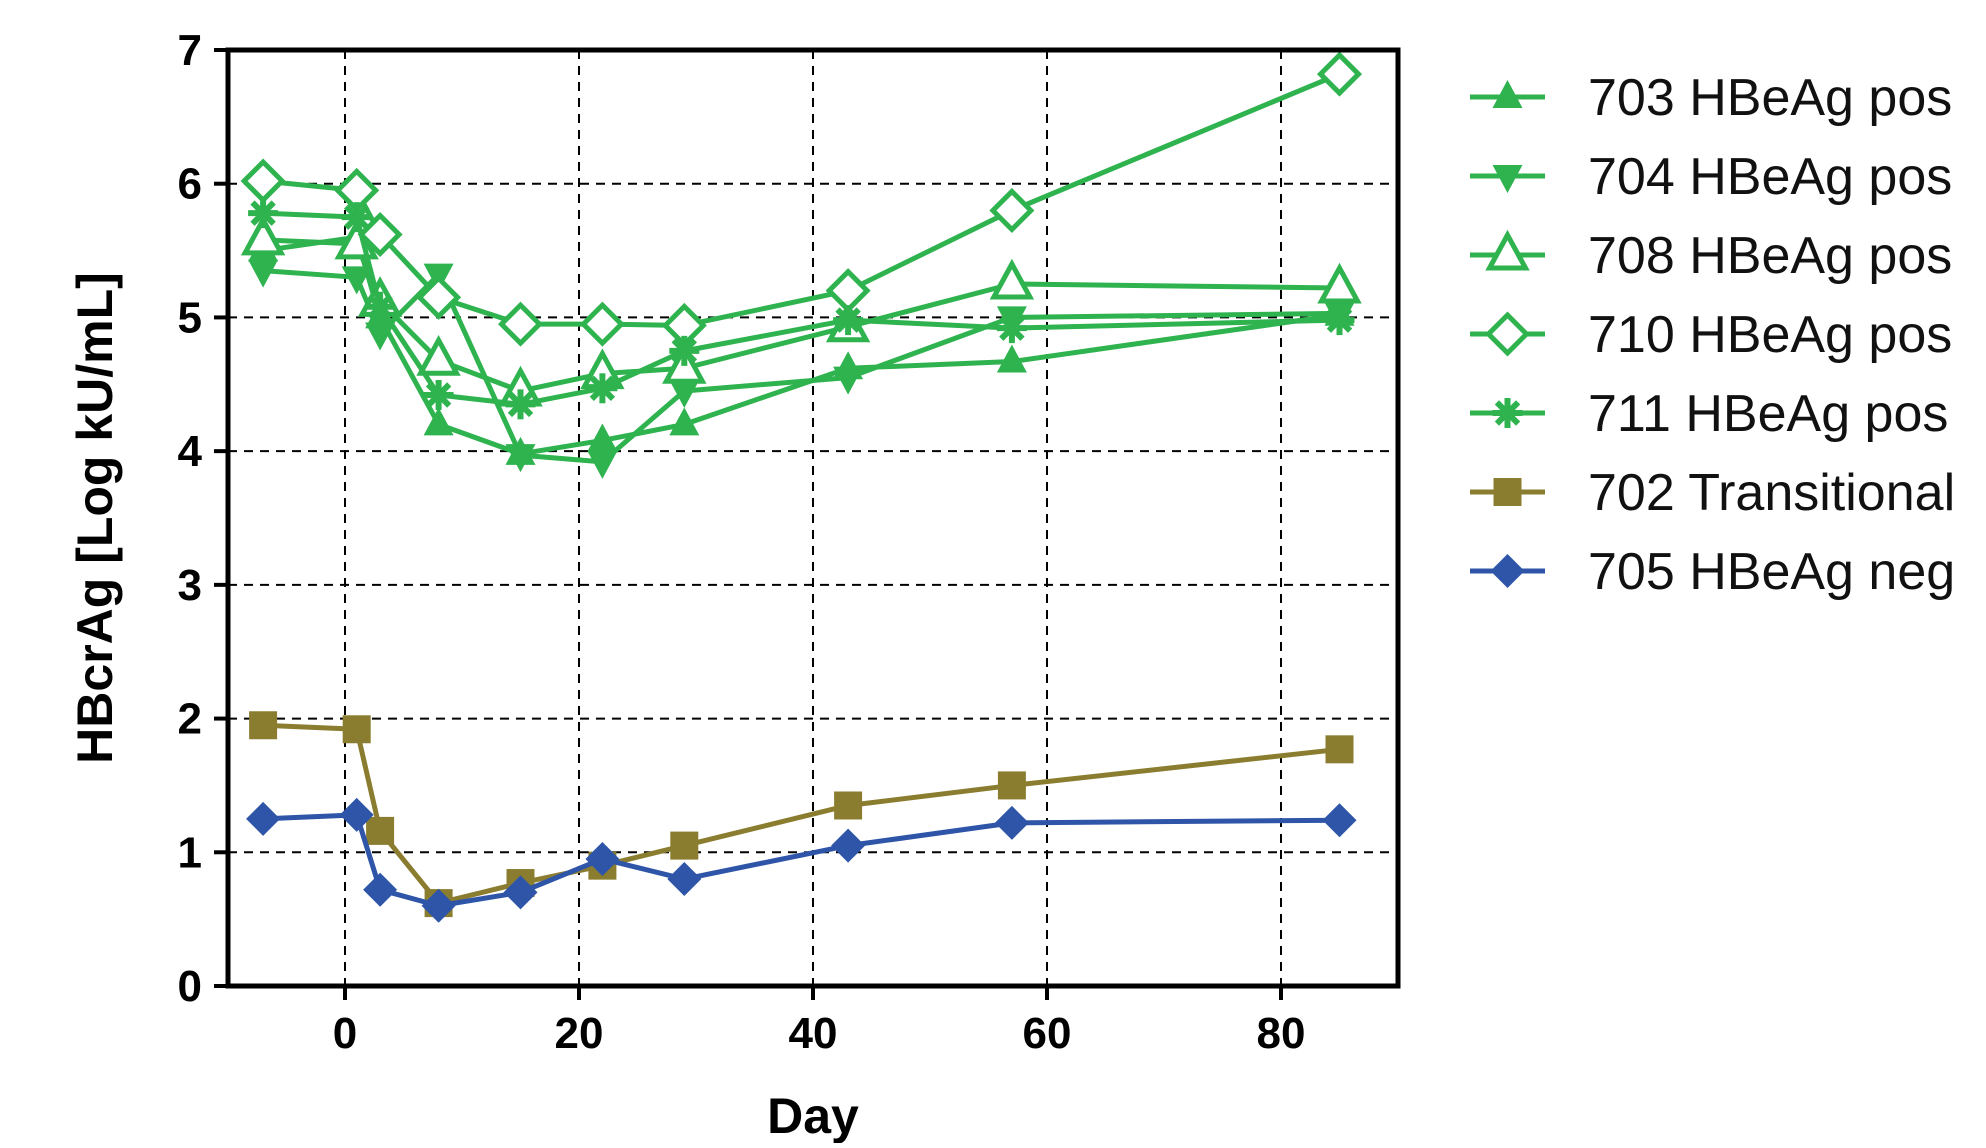 Image resolution: width=1986 pixels, height=1148 pixels. Describe the element at coordinates (1770, 335) in the screenshot. I see `legend-label-3: 710 HBeAg pos` at that location.